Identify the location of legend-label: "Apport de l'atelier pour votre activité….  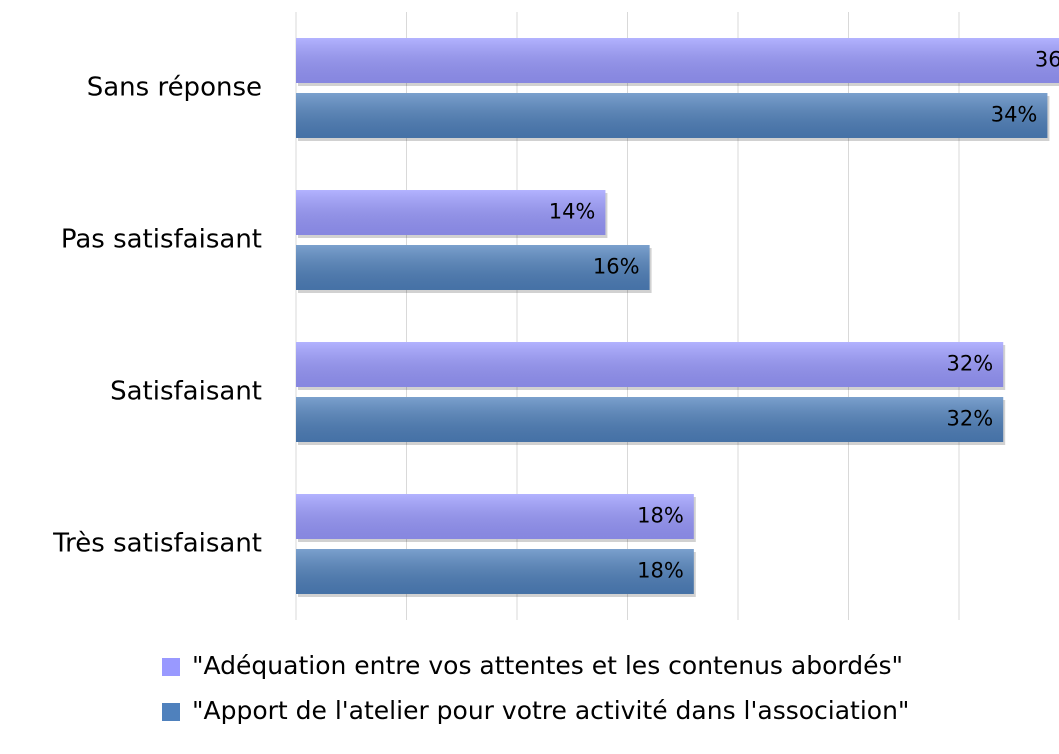
(550, 710).